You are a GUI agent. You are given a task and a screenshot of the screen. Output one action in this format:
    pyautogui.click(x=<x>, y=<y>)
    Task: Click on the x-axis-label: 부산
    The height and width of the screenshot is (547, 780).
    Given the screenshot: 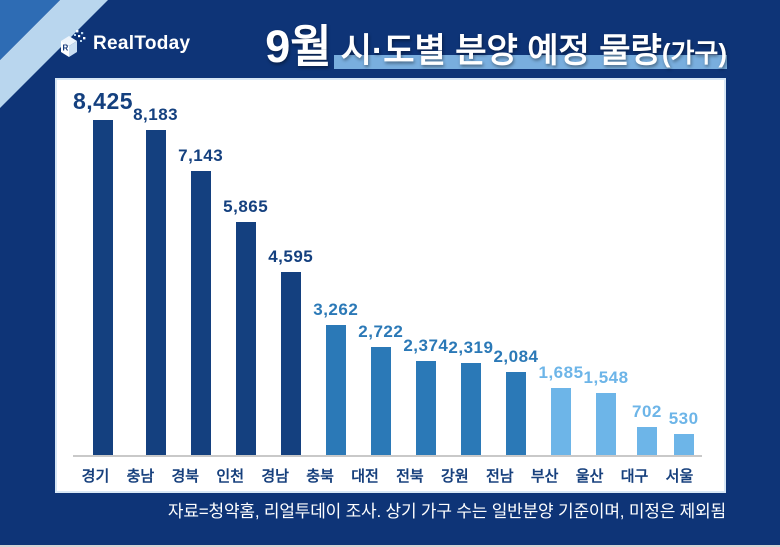 What is the action you would take?
    pyautogui.click(x=544, y=476)
    